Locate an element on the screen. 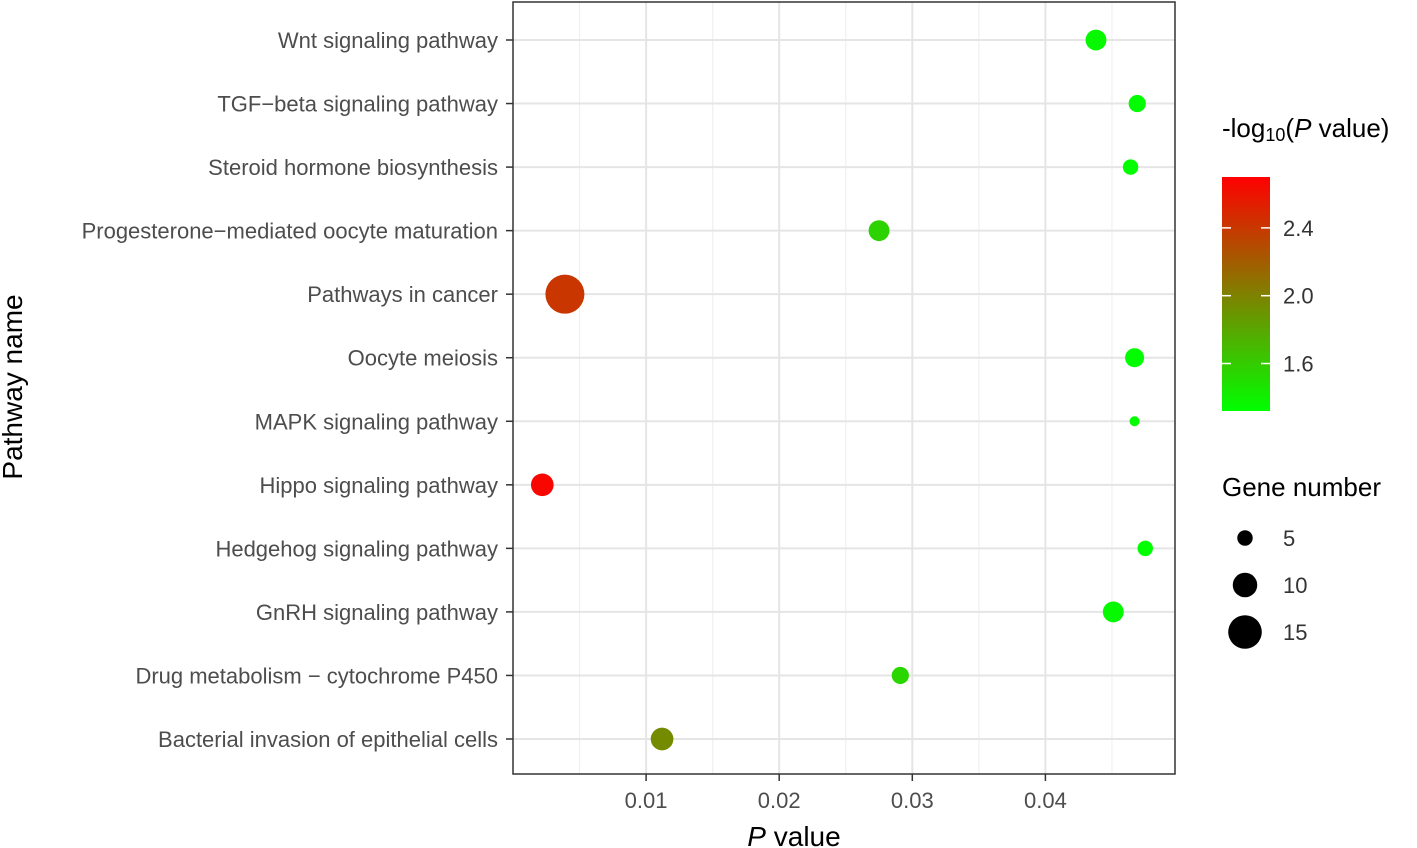  color-legend-title: -log10(P value) is located at coordinates (1305, 129).